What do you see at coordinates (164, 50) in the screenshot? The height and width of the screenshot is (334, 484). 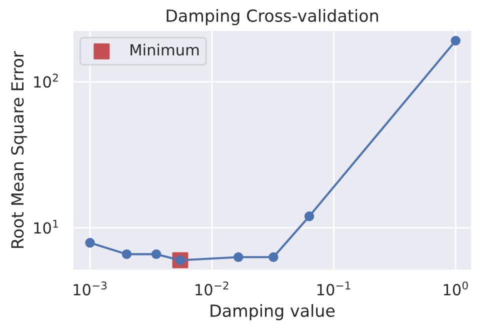 I see `legend-label: Minimum` at bounding box center [164, 50].